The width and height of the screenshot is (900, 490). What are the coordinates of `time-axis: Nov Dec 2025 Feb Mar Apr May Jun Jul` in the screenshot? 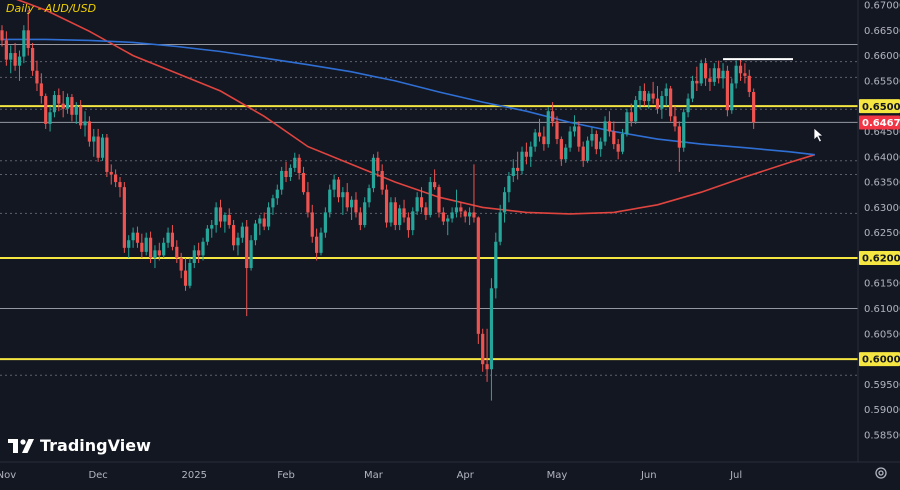 It's located at (371, 475).